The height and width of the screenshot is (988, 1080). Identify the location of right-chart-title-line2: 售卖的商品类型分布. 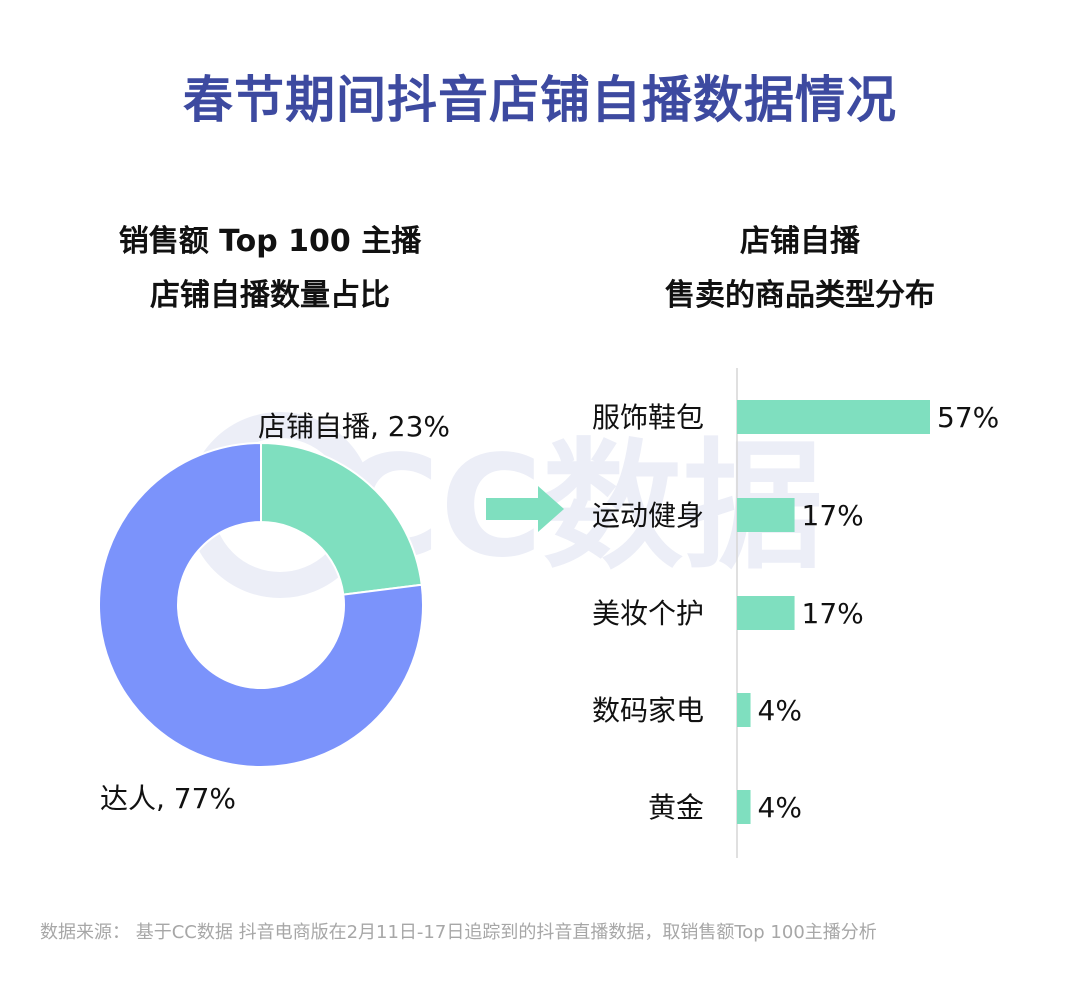
(800, 295).